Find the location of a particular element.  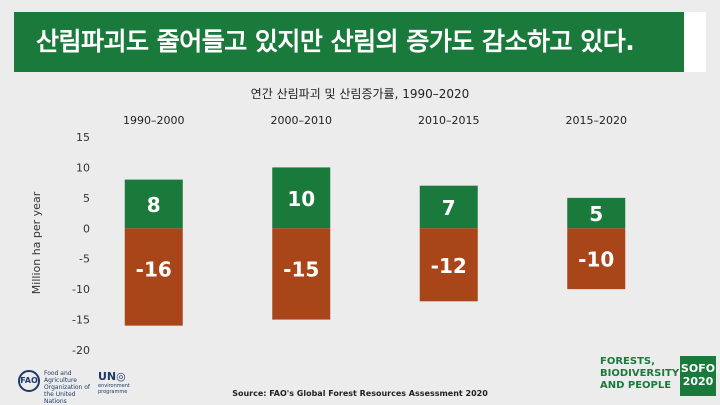

unep-logo-text: environment programme is located at coordinates (114, 389).